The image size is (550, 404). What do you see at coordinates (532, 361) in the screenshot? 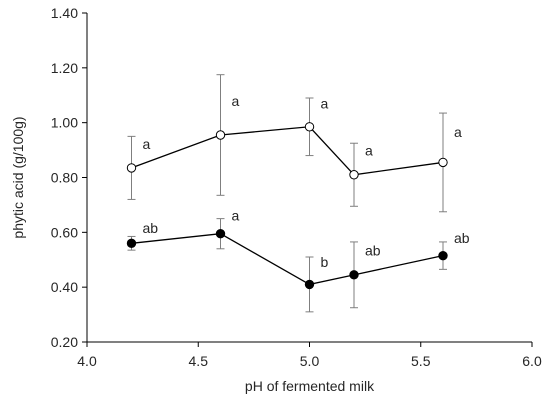
I see `x-tick-label: 6.0` at bounding box center [532, 361].